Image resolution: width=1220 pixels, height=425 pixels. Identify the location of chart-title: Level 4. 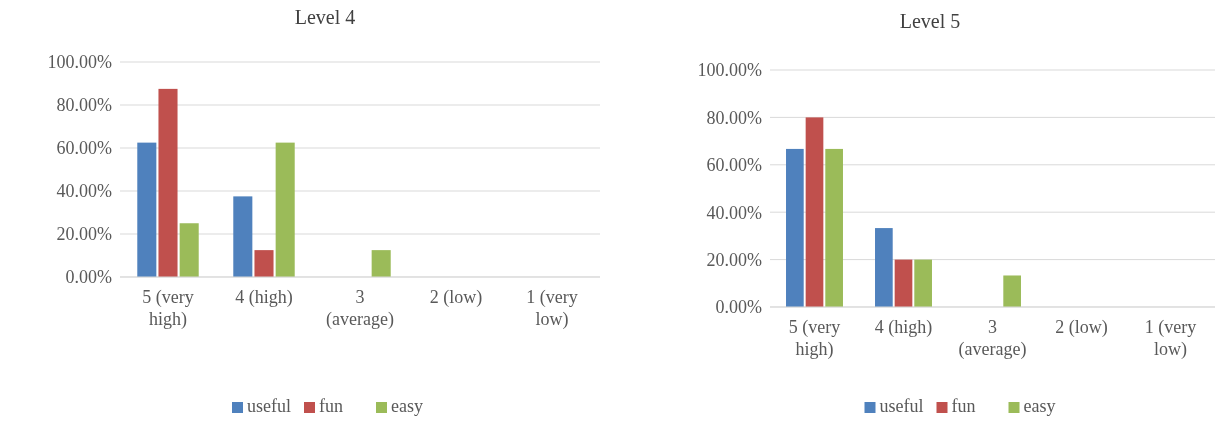
(325, 17).